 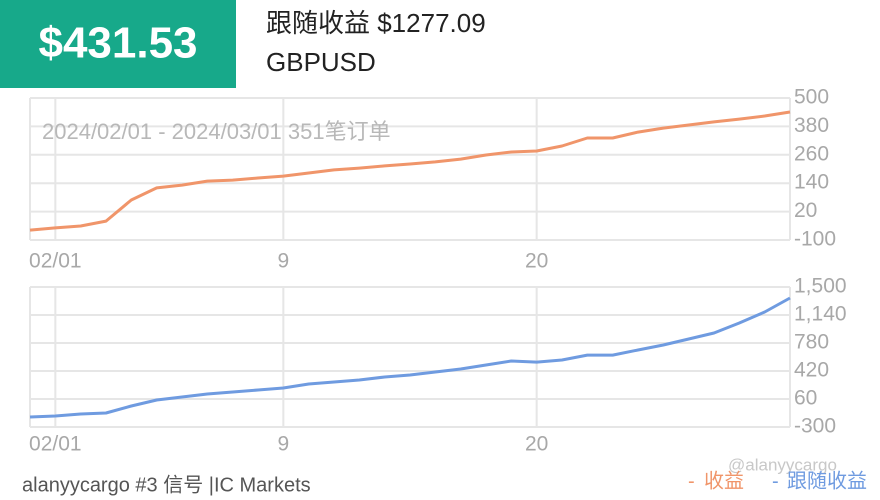 I want to click on profit-value: $431.53, so click(x=117, y=43).